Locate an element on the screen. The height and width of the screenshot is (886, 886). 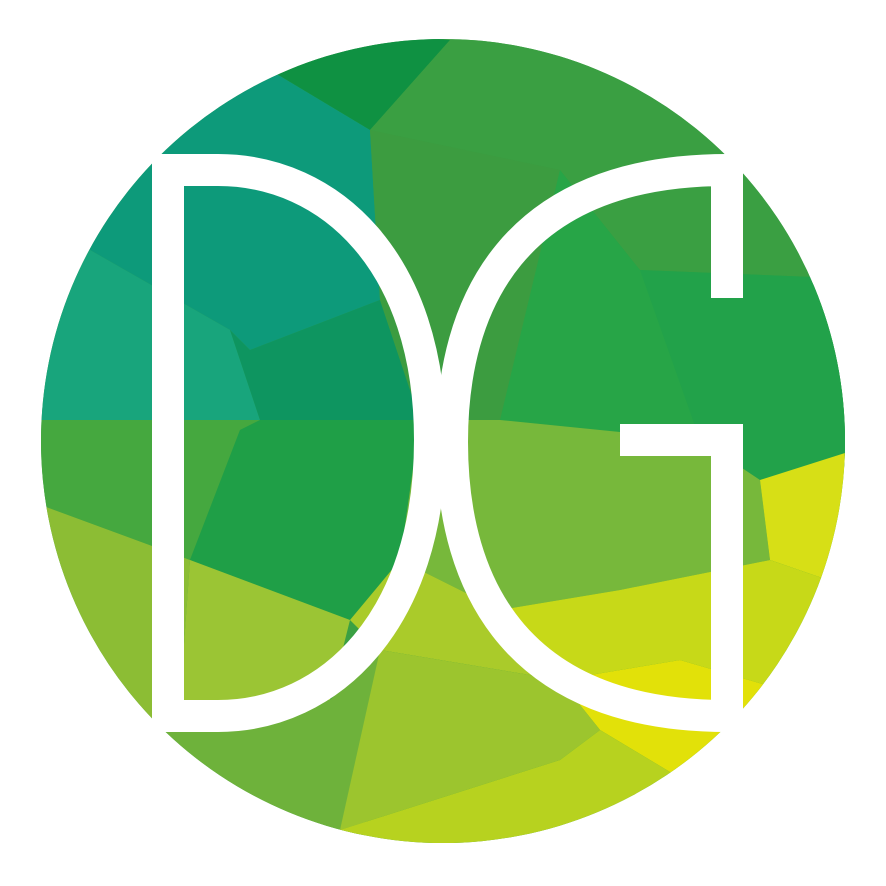
facet-bottom-center is located at coordinates (470, 740).